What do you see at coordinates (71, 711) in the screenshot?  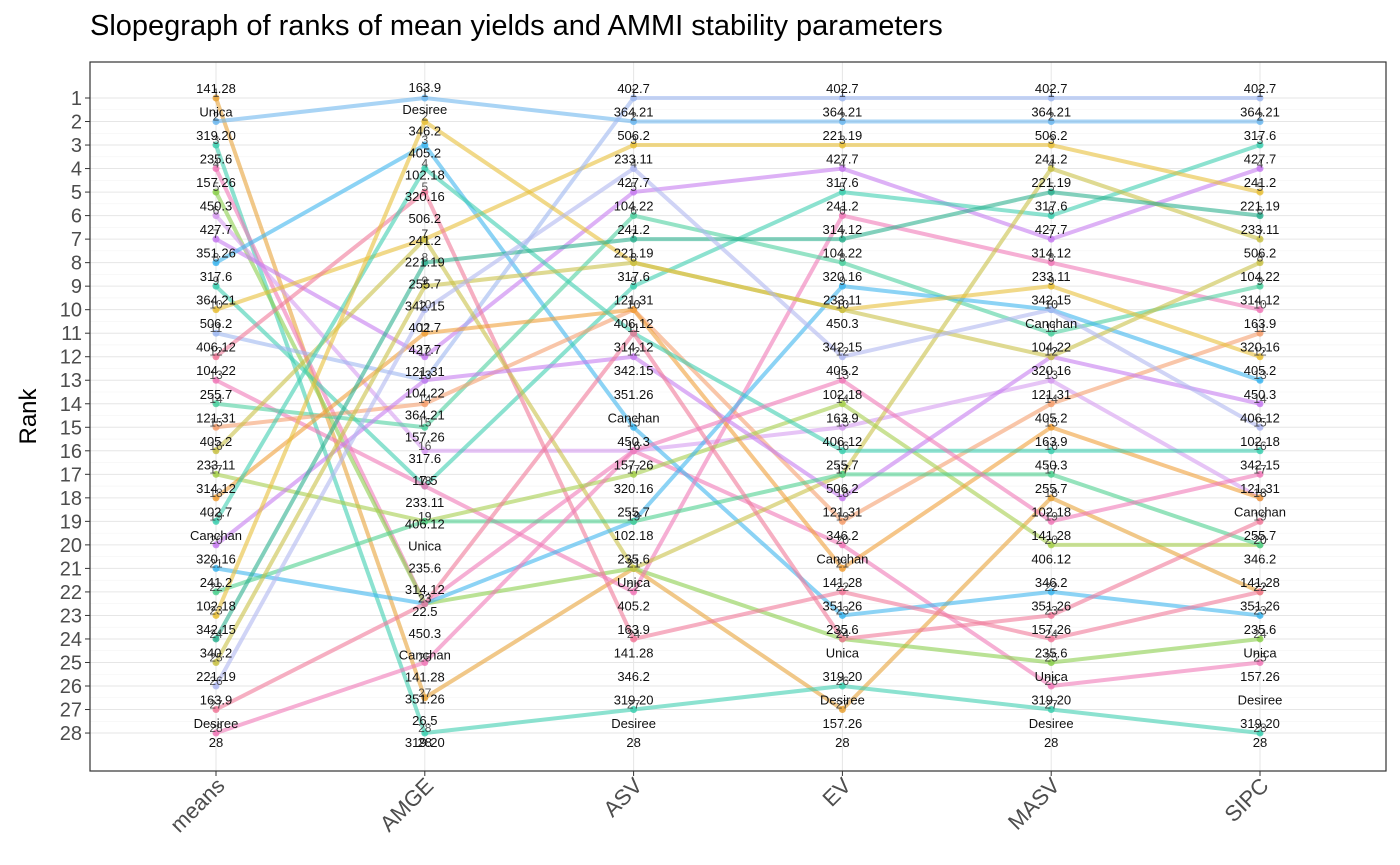 I see `y-tick-label: 27` at bounding box center [71, 711].